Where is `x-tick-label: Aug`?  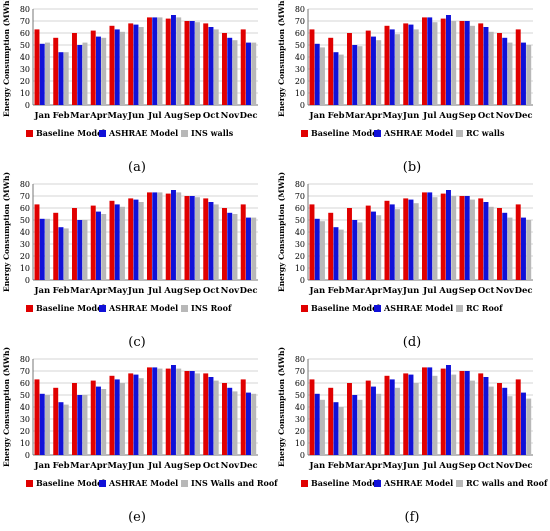
x-tick-label: Aug is located at coordinates (448, 116).